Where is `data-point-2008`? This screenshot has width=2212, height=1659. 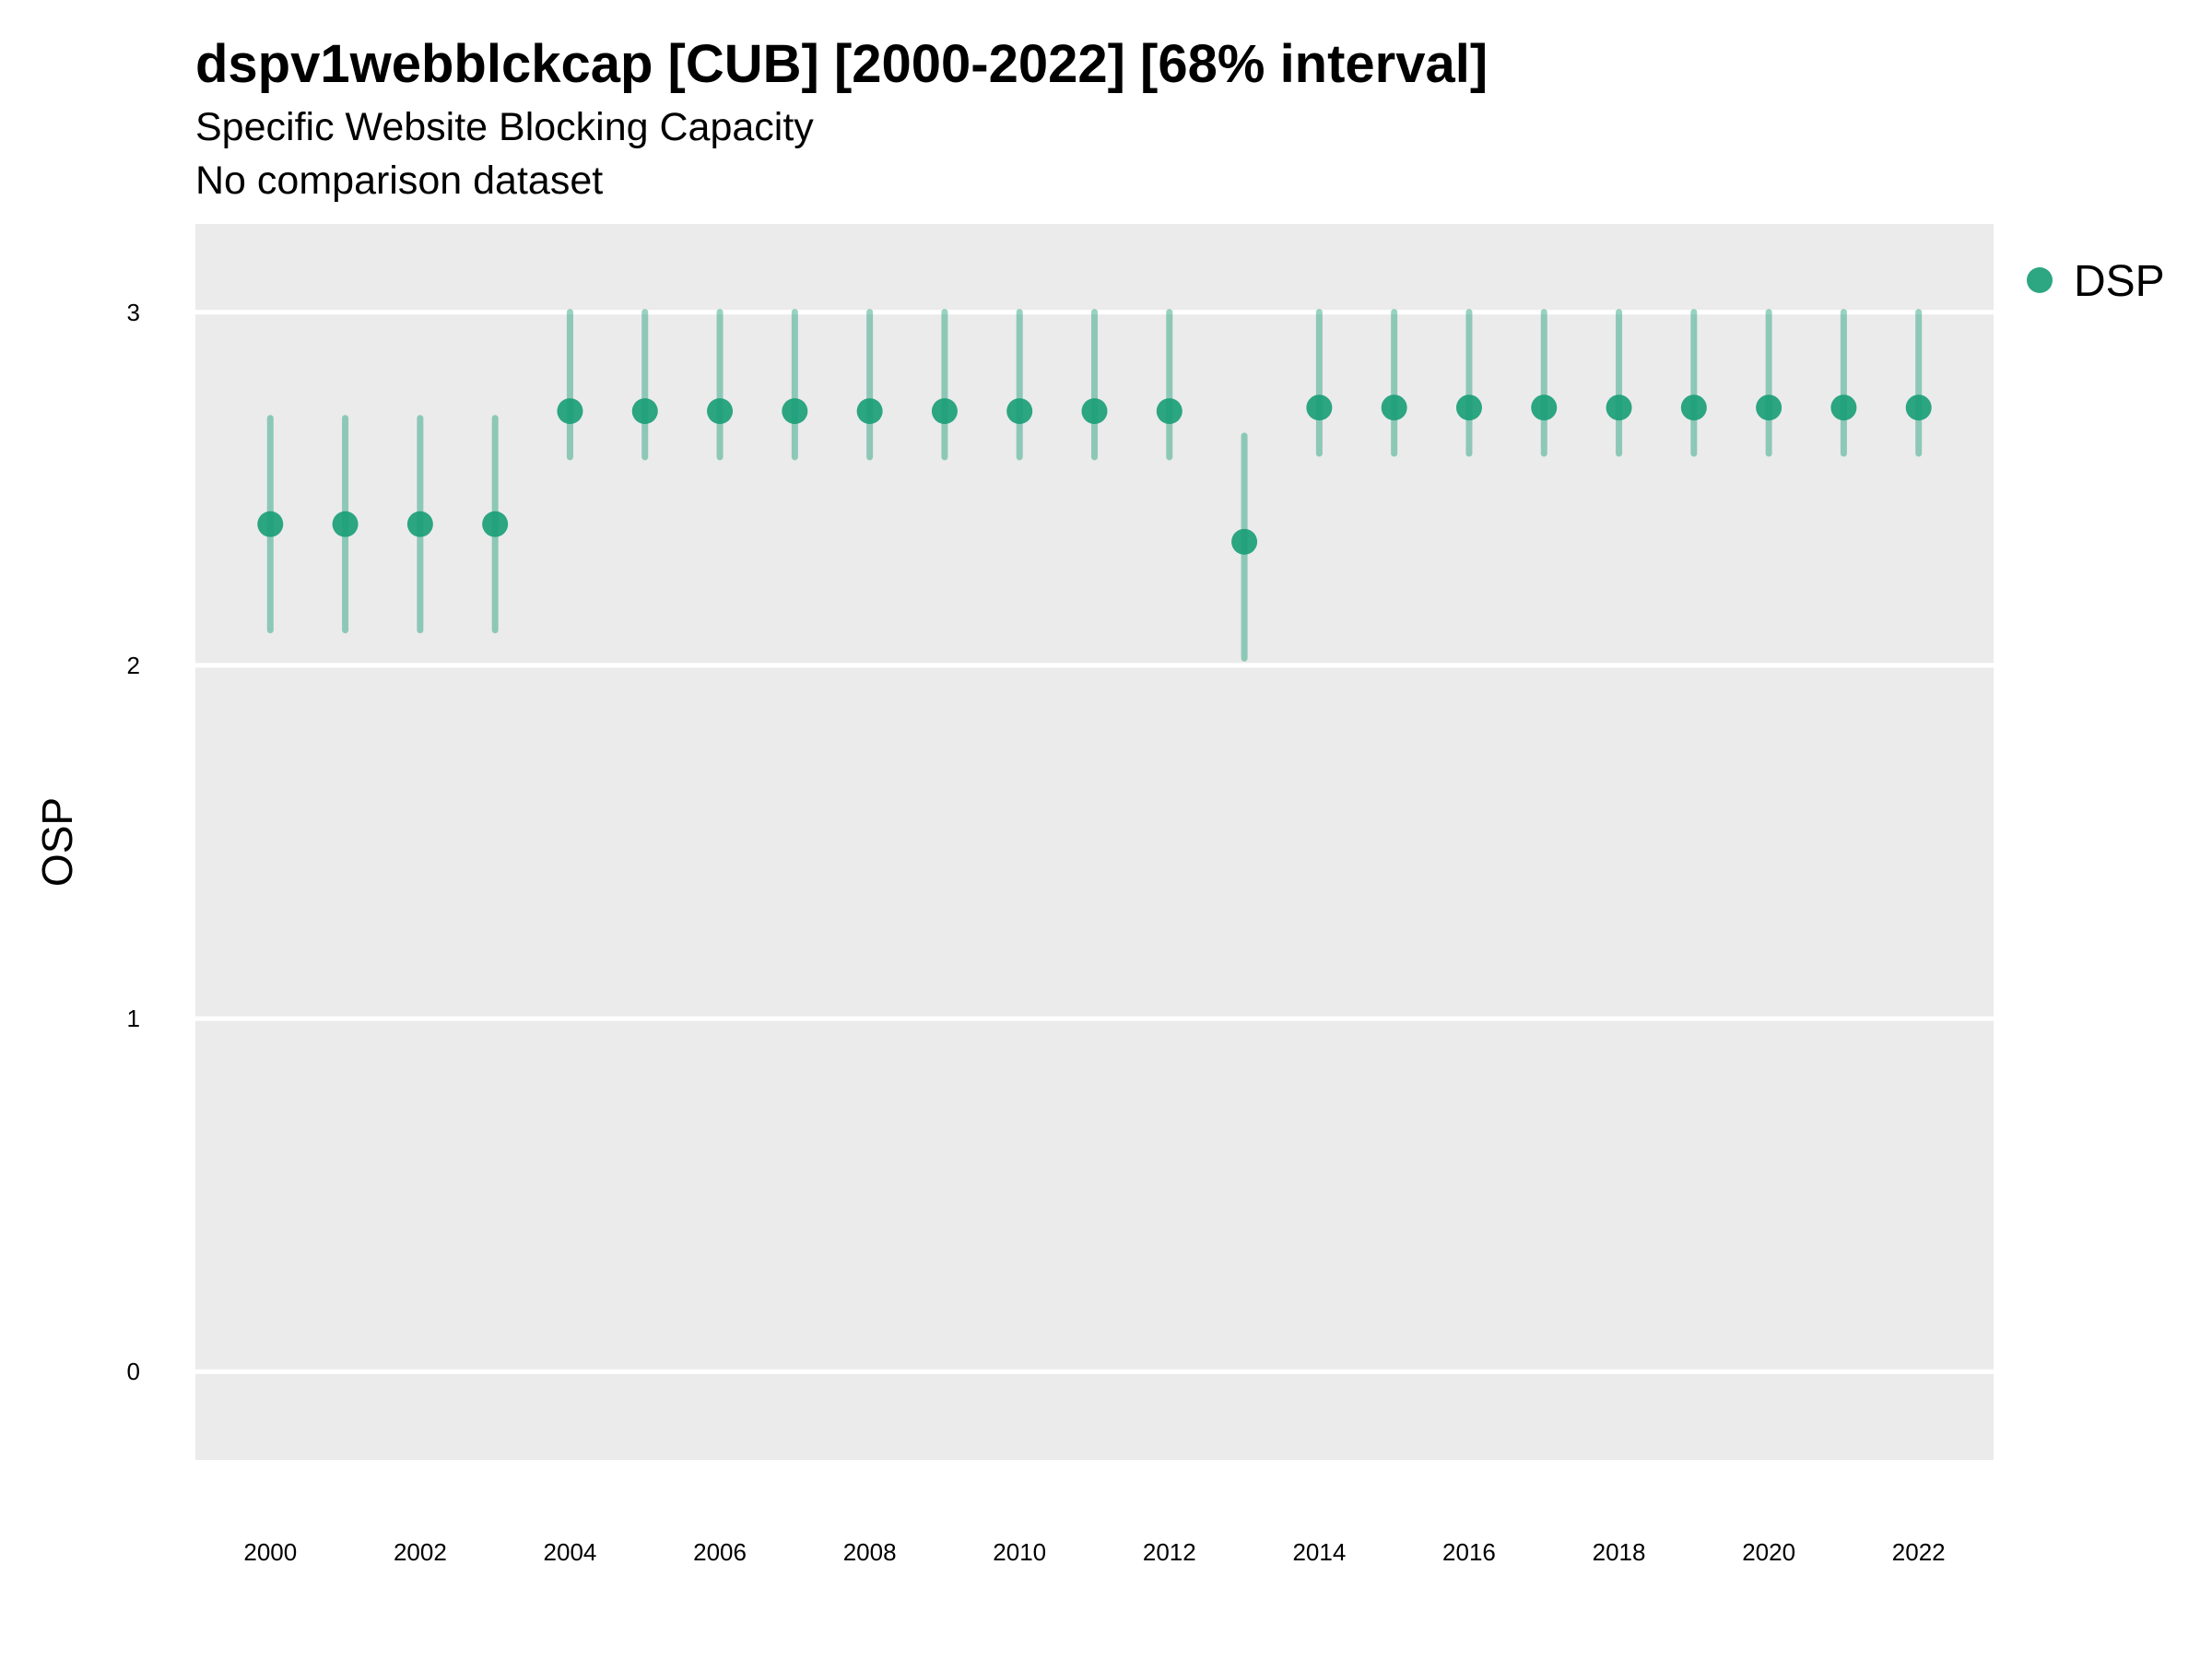
data-point-2008 is located at coordinates (869, 411).